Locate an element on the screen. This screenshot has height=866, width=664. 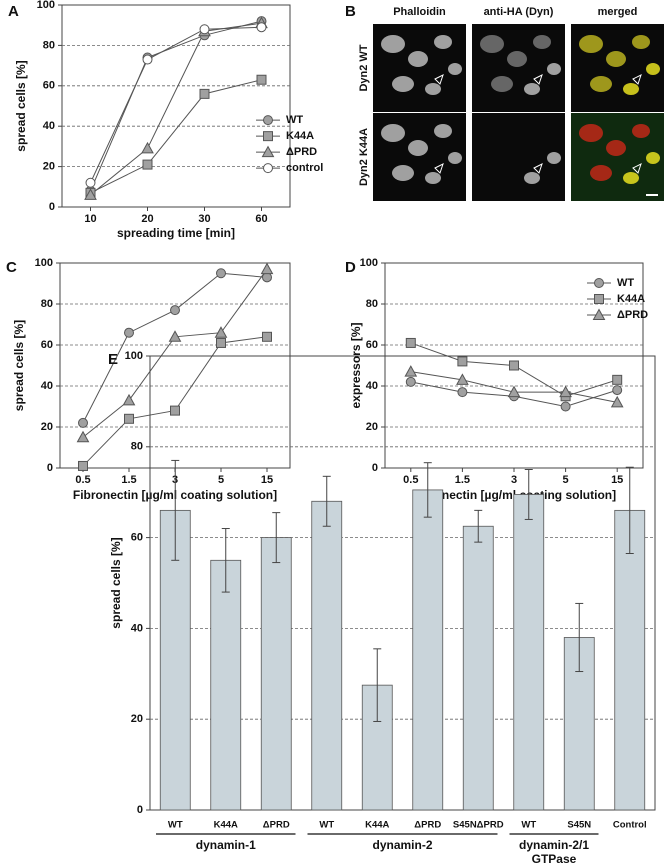
panel-label: A is located at coordinates (13, 11).